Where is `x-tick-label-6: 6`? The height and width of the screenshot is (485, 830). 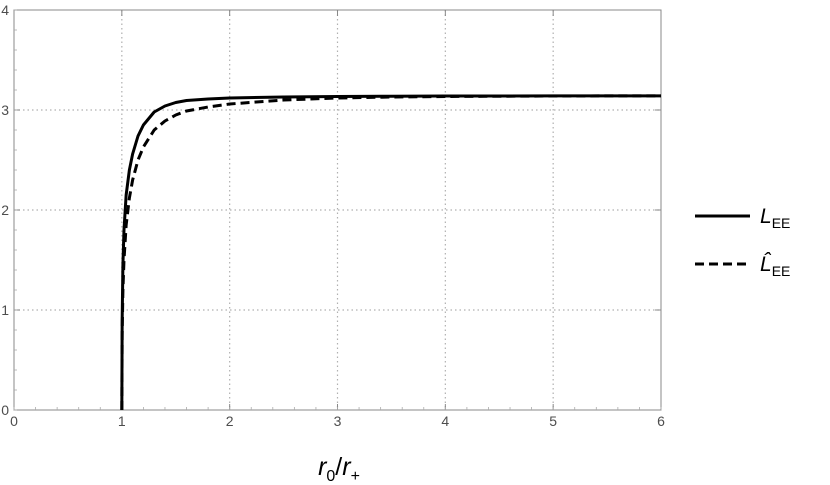 x-tick-label-6: 6 is located at coordinates (661, 421).